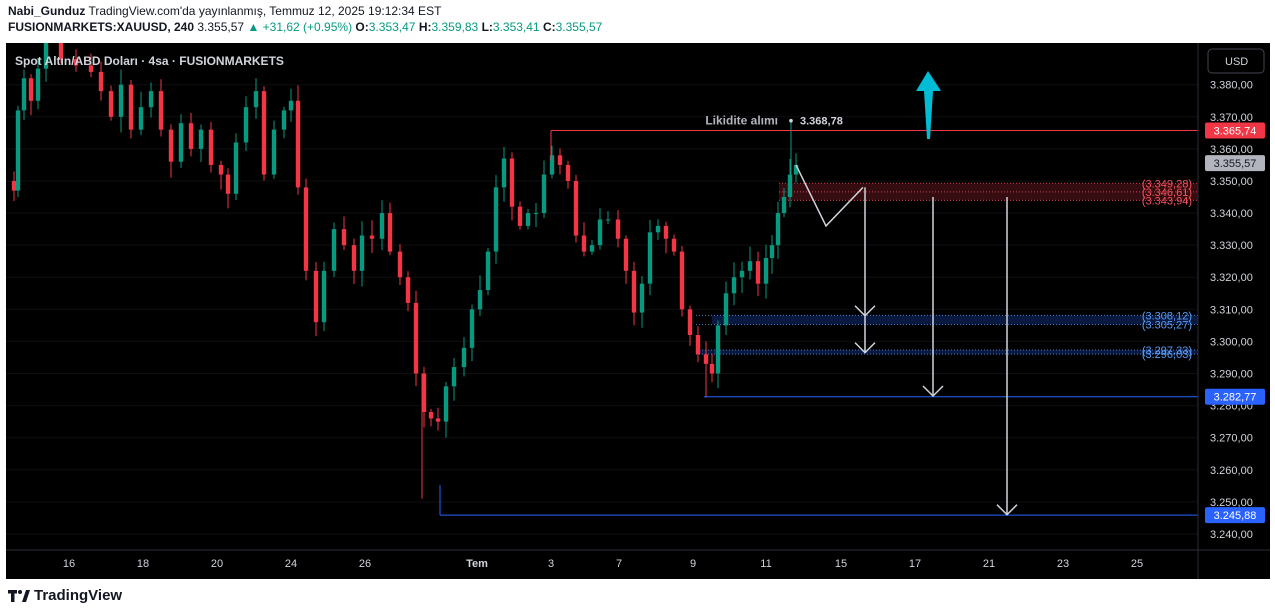 The image size is (1275, 615). Describe the element at coordinates (1167, 184) in the screenshot. I see `zone-label: (3.349,28)` at that location.